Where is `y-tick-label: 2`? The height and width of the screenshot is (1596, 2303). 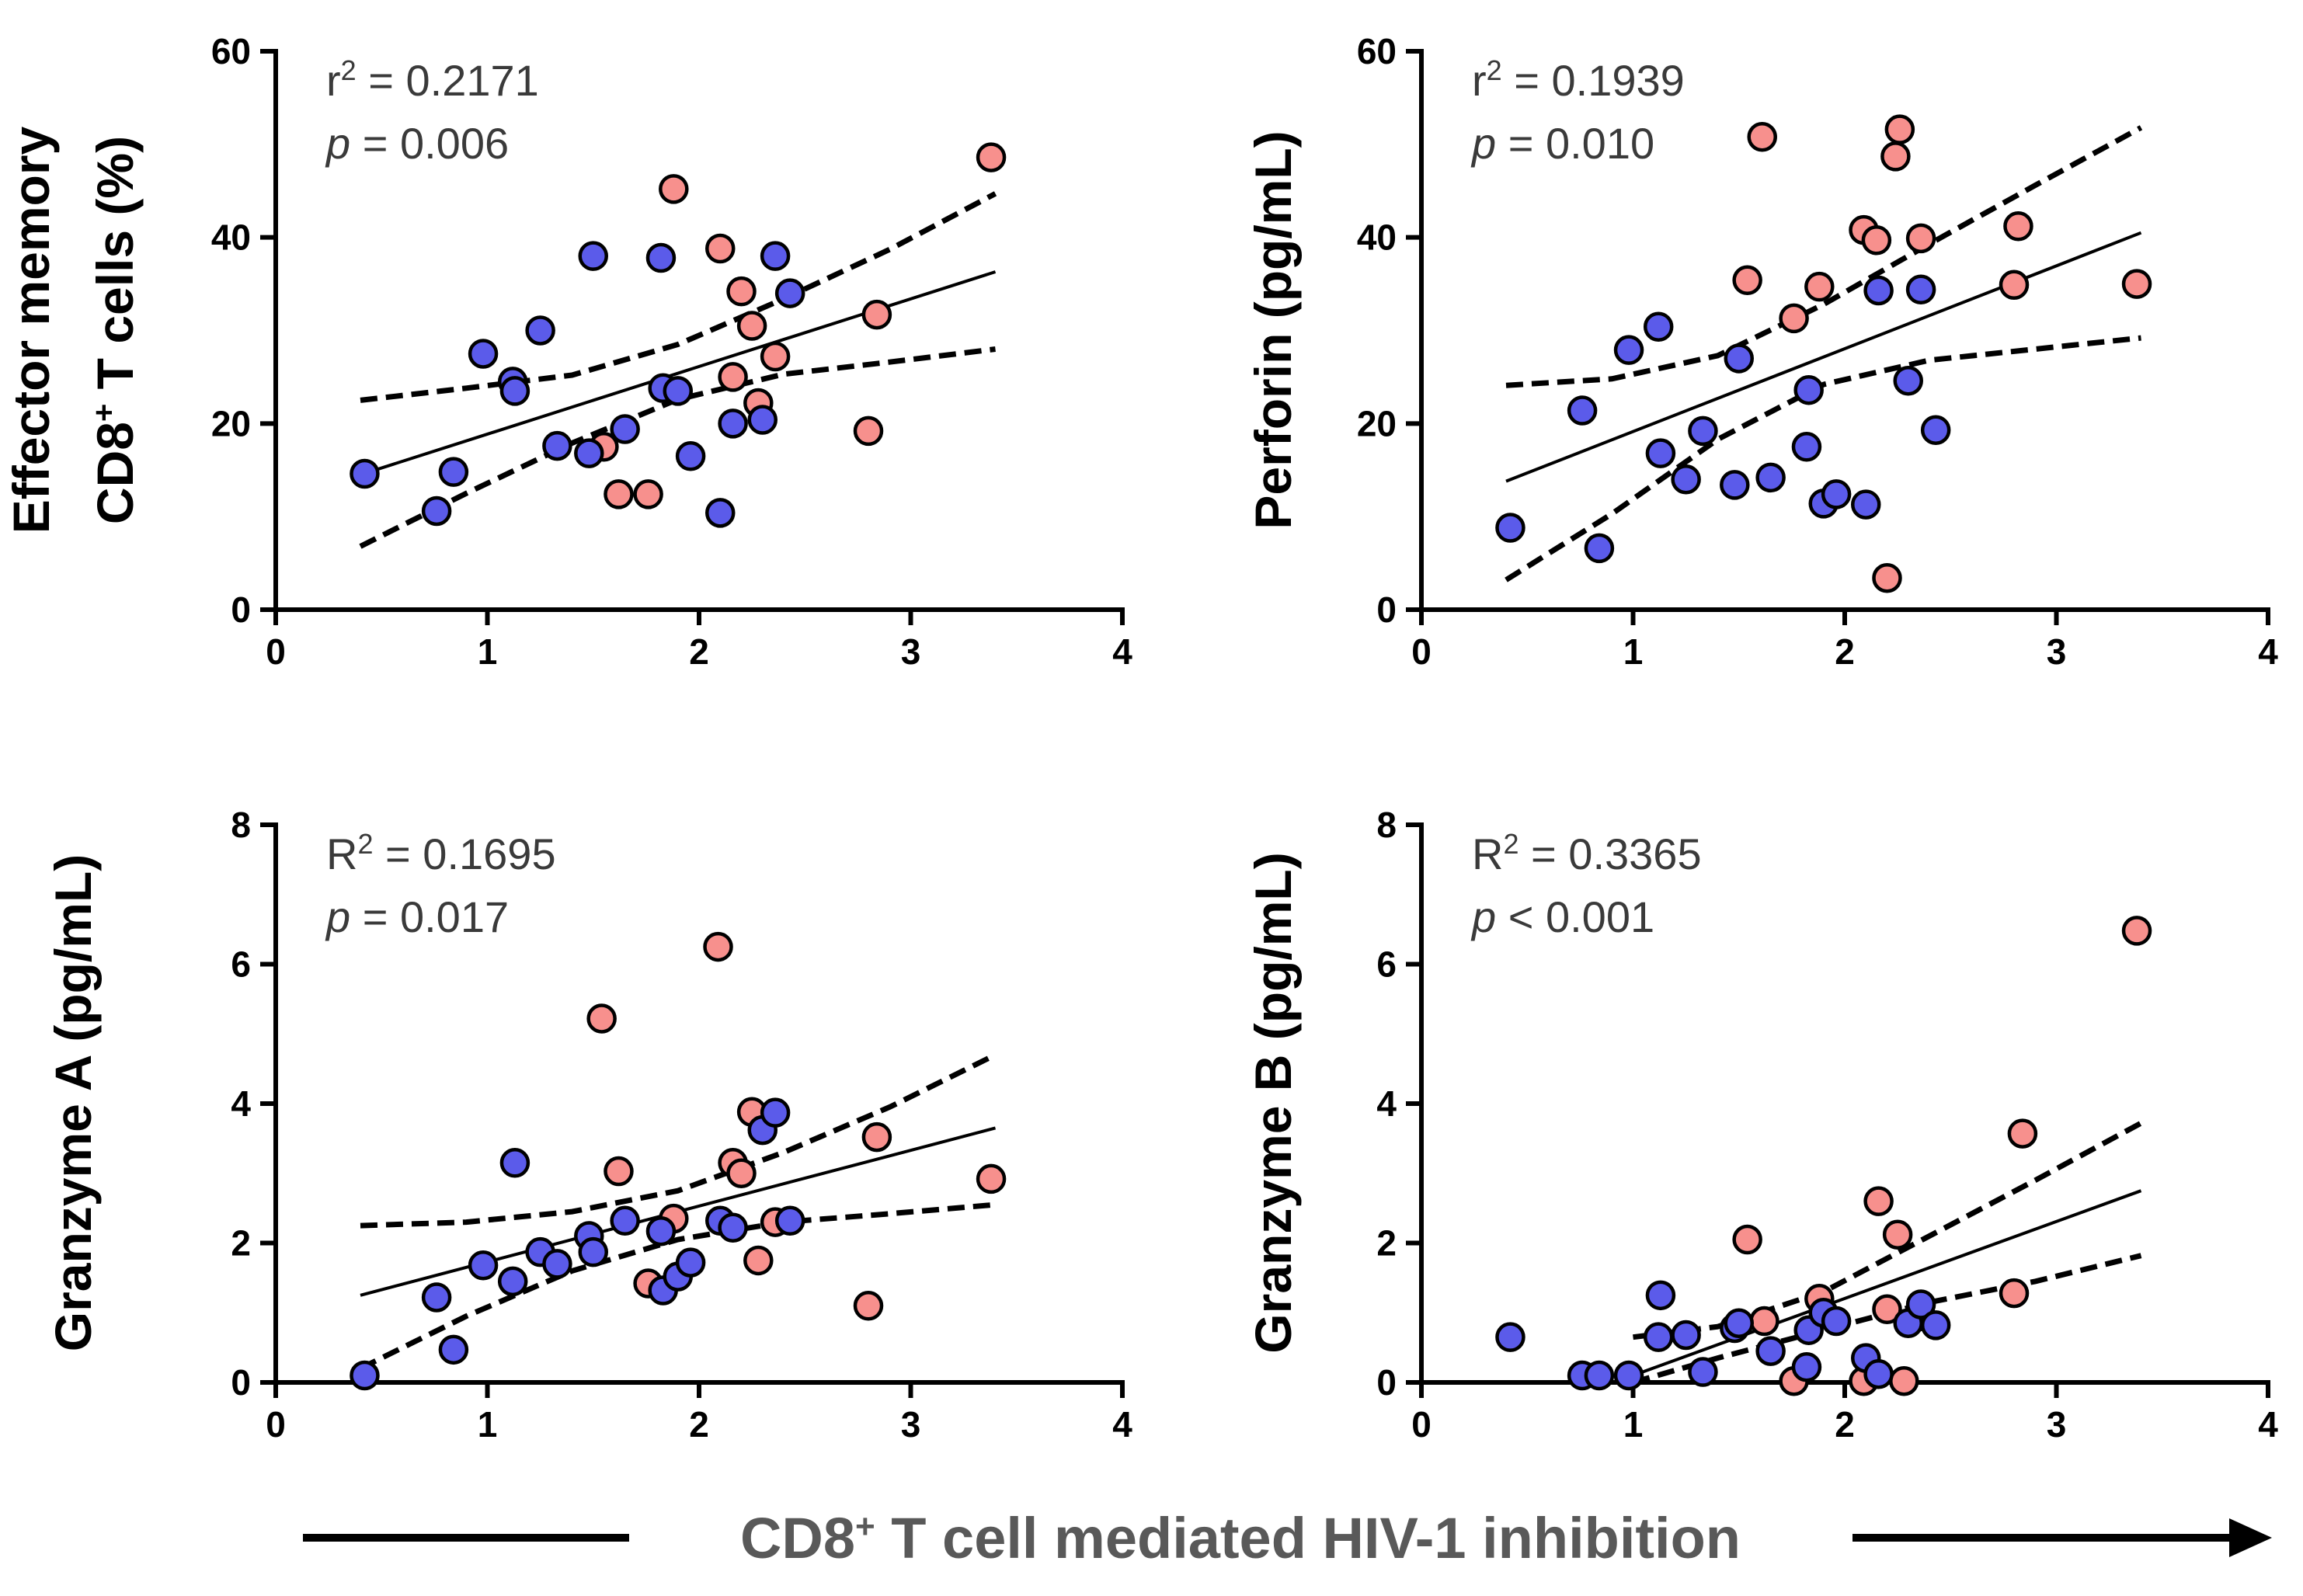 y-tick-label: 2 is located at coordinates (1386, 1243).